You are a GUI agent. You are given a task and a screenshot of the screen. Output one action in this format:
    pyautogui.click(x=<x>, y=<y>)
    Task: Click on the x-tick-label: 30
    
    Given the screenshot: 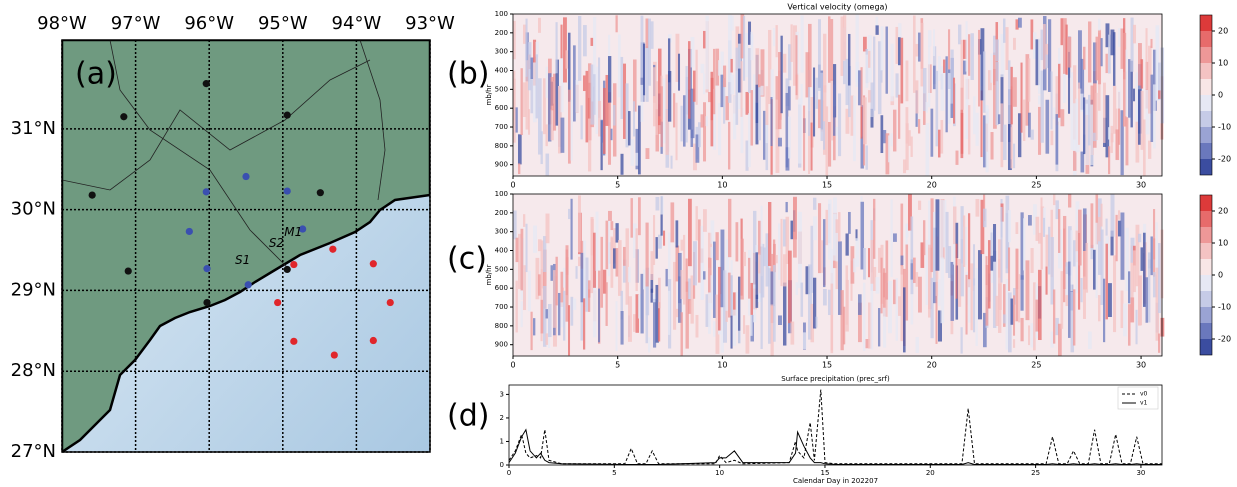 What is the action you would take?
    pyautogui.click(x=1141, y=365)
    